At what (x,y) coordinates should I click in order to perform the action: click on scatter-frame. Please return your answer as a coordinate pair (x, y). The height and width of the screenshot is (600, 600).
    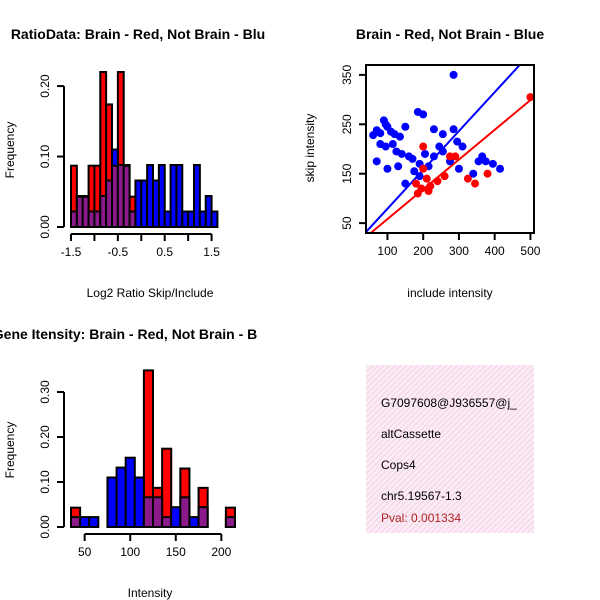
    Looking at the image, I should click on (450, 149).